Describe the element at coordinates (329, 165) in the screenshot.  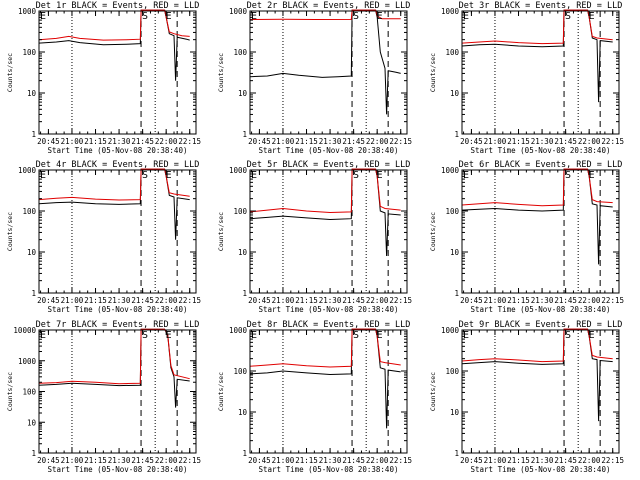
I see `panel-title: Det 5r BLACK = Events, RED = LLD` at that location.